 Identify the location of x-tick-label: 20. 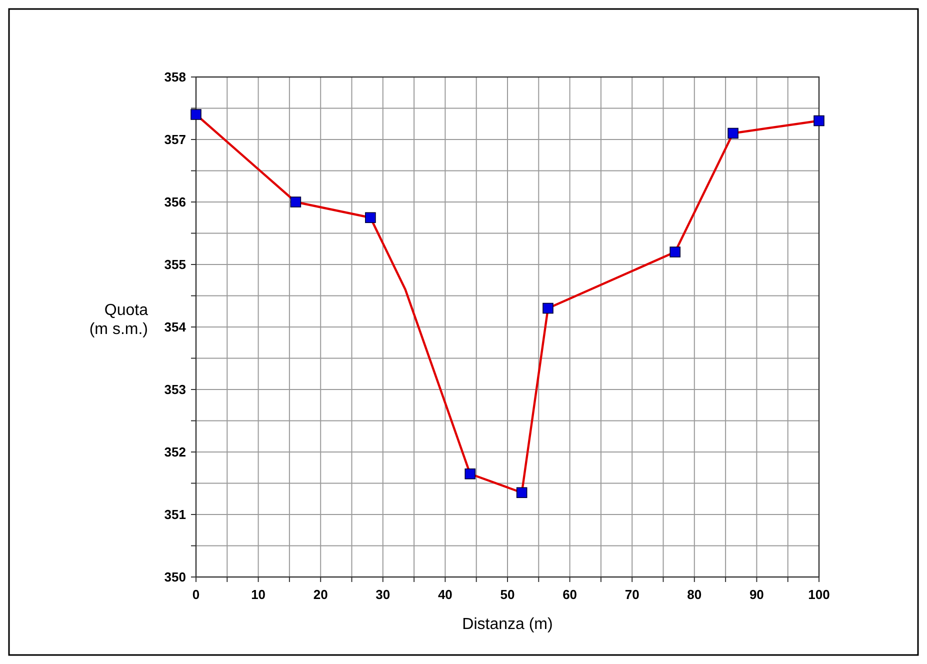
(320, 594).